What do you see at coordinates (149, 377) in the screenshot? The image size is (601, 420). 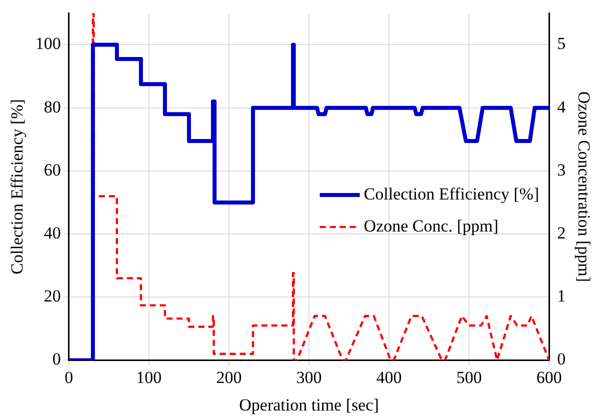 I see `x-tick-label: 100` at bounding box center [149, 377].